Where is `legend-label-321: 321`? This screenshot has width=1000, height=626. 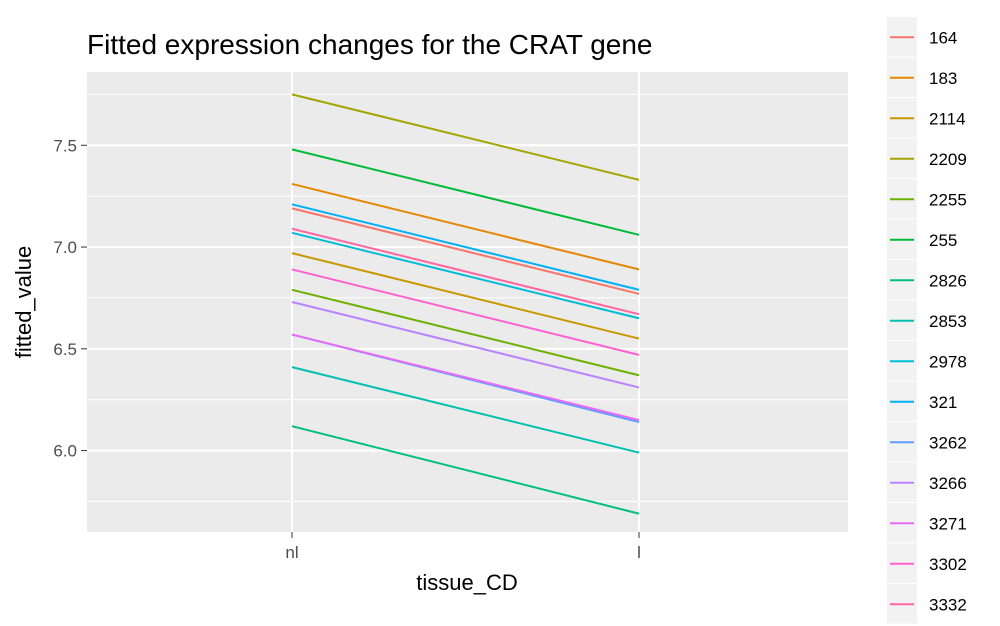 legend-label-321: 321 is located at coordinates (943, 402).